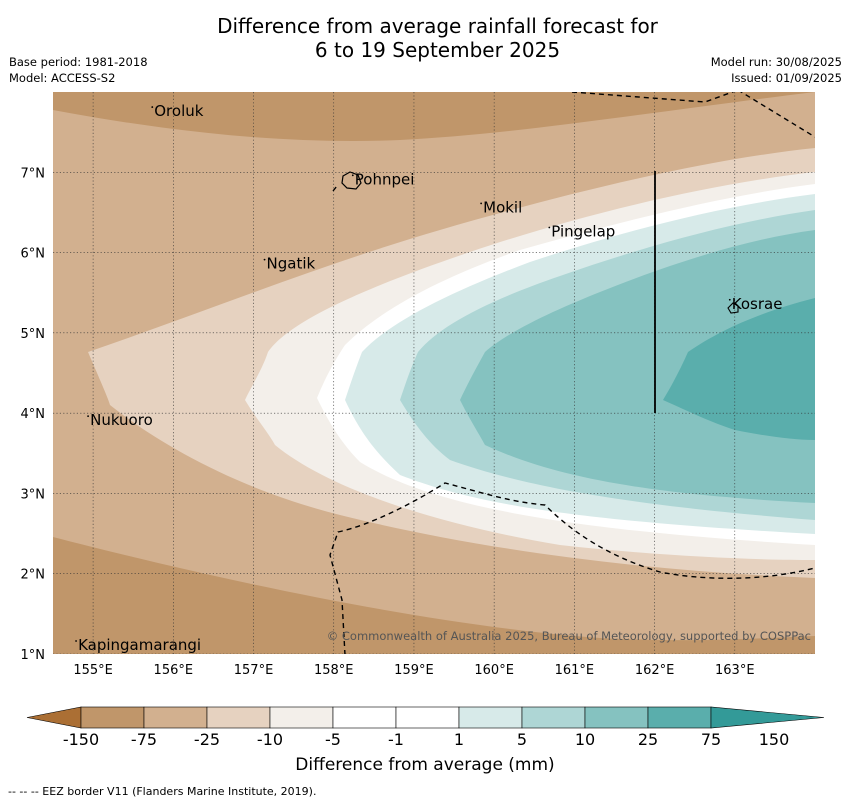  I want to click on colorbar-label: -10, so click(270, 739).